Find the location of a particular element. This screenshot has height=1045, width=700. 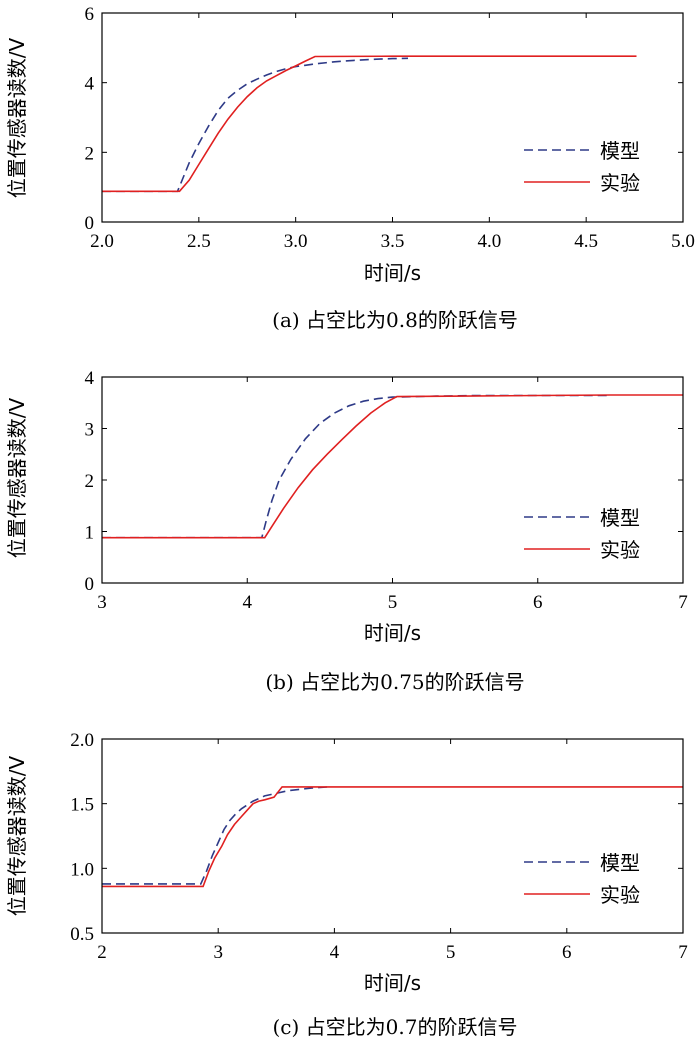

y-tick-label: 1.0 is located at coordinates (82, 869).